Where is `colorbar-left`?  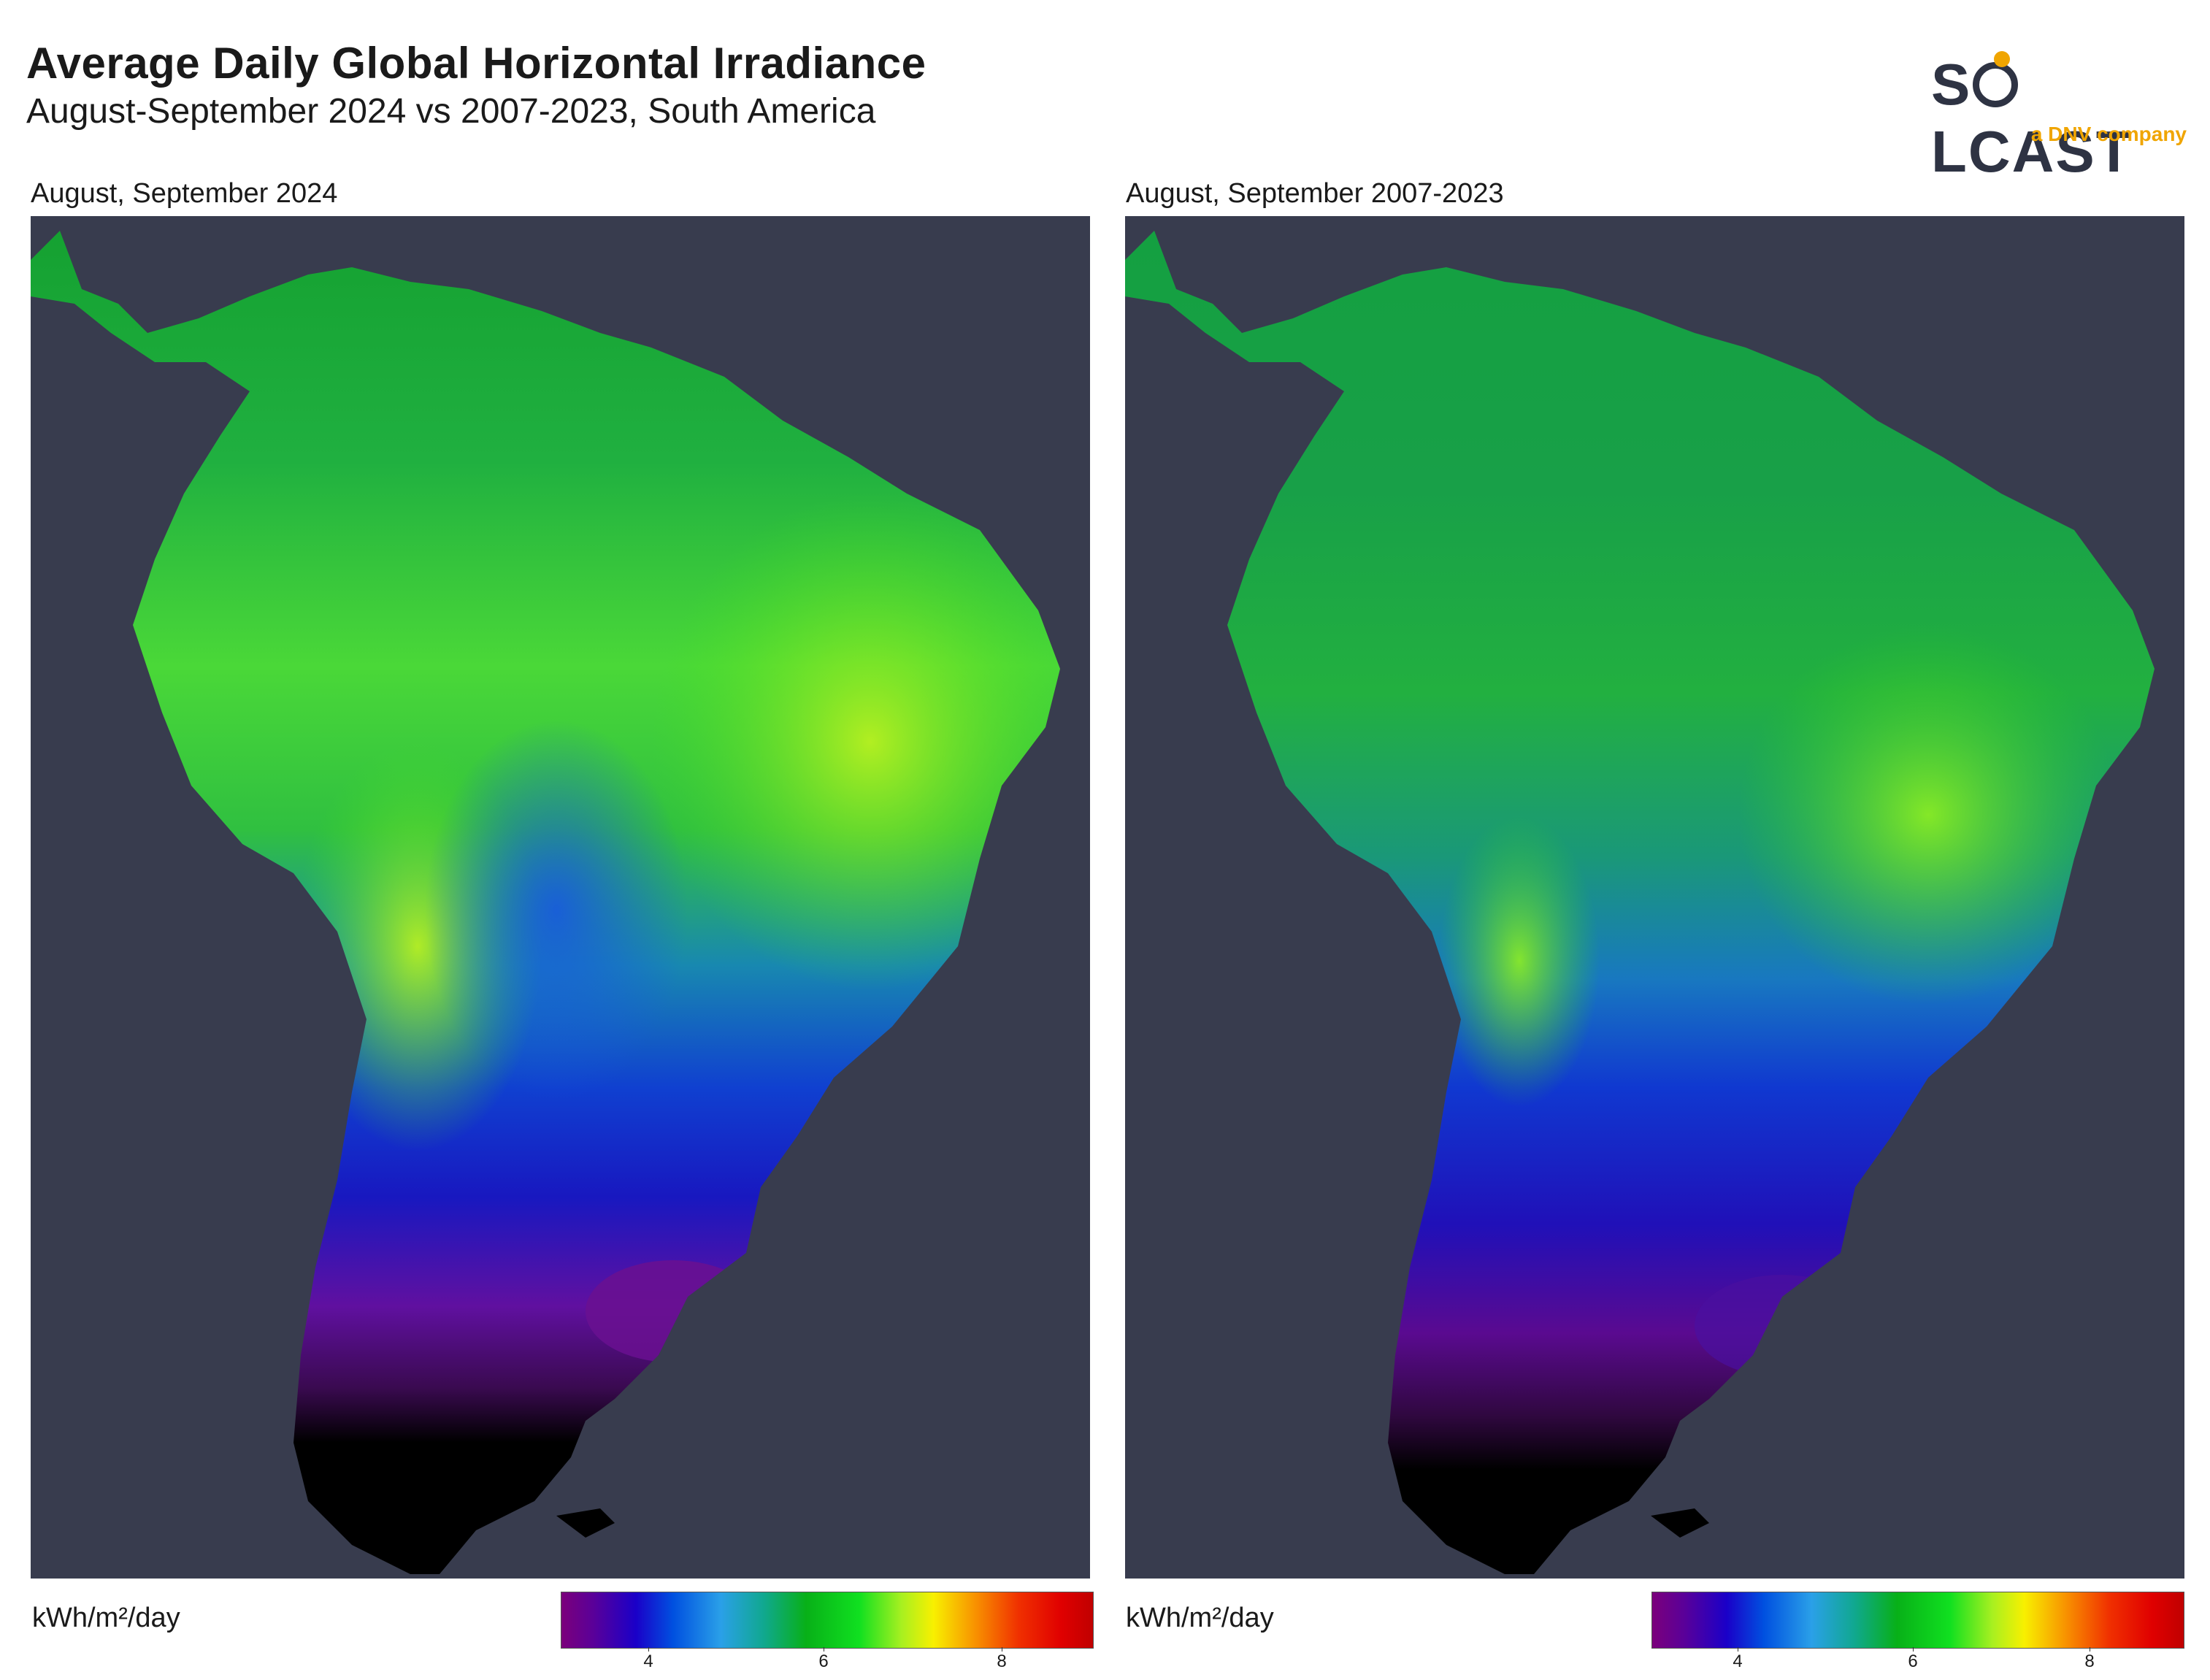
colorbar-left is located at coordinates (827, 1620).